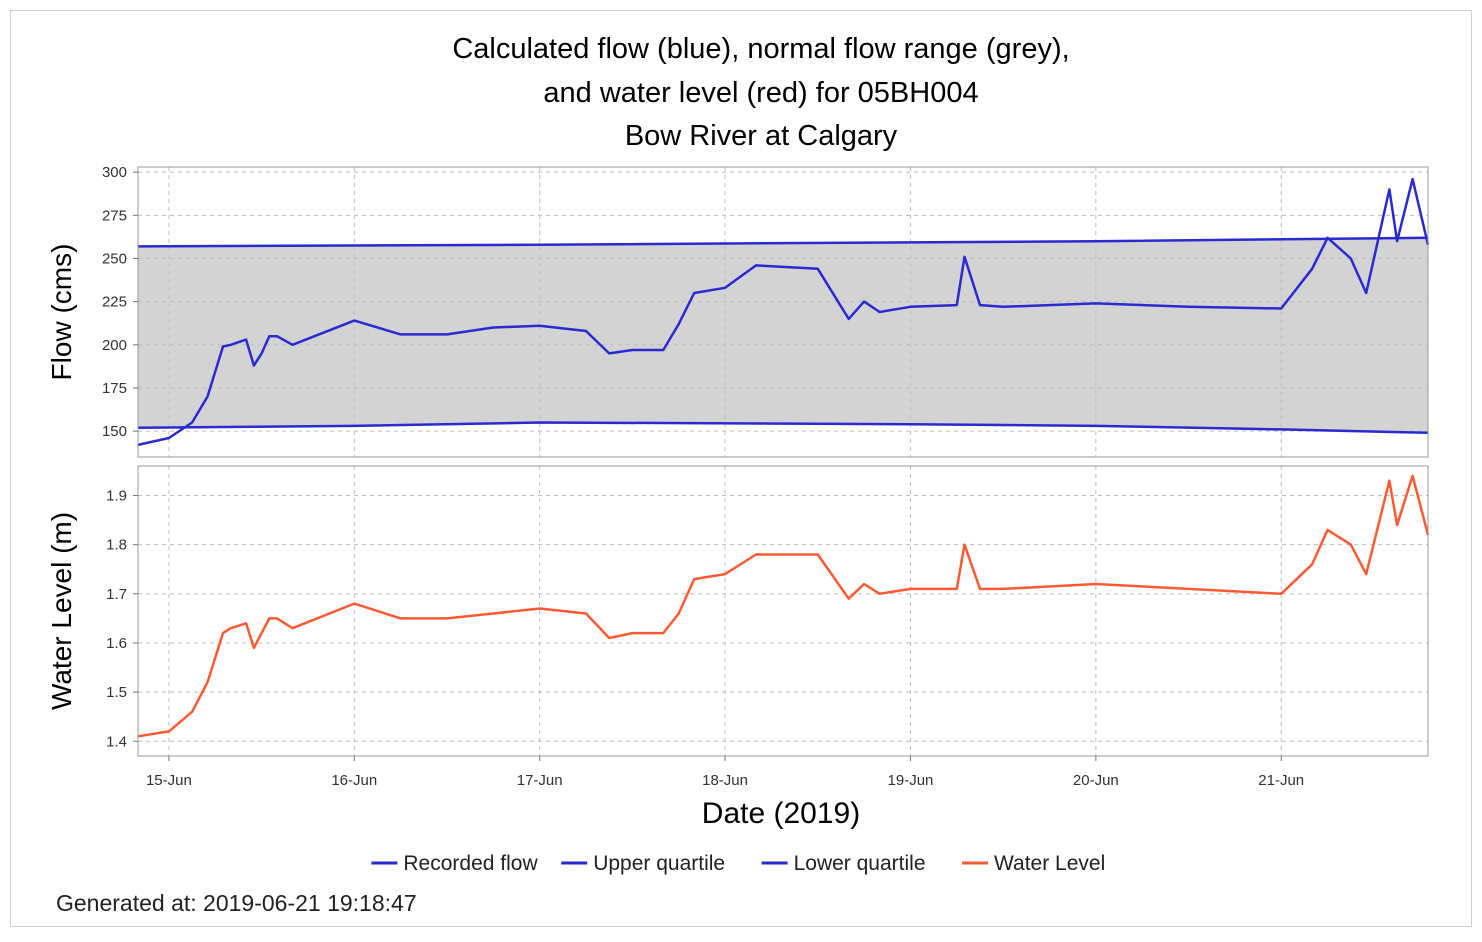 Image resolution: width=1482 pixels, height=942 pixels. What do you see at coordinates (114, 302) in the screenshot?
I see `flow-y-tick-label: 225` at bounding box center [114, 302].